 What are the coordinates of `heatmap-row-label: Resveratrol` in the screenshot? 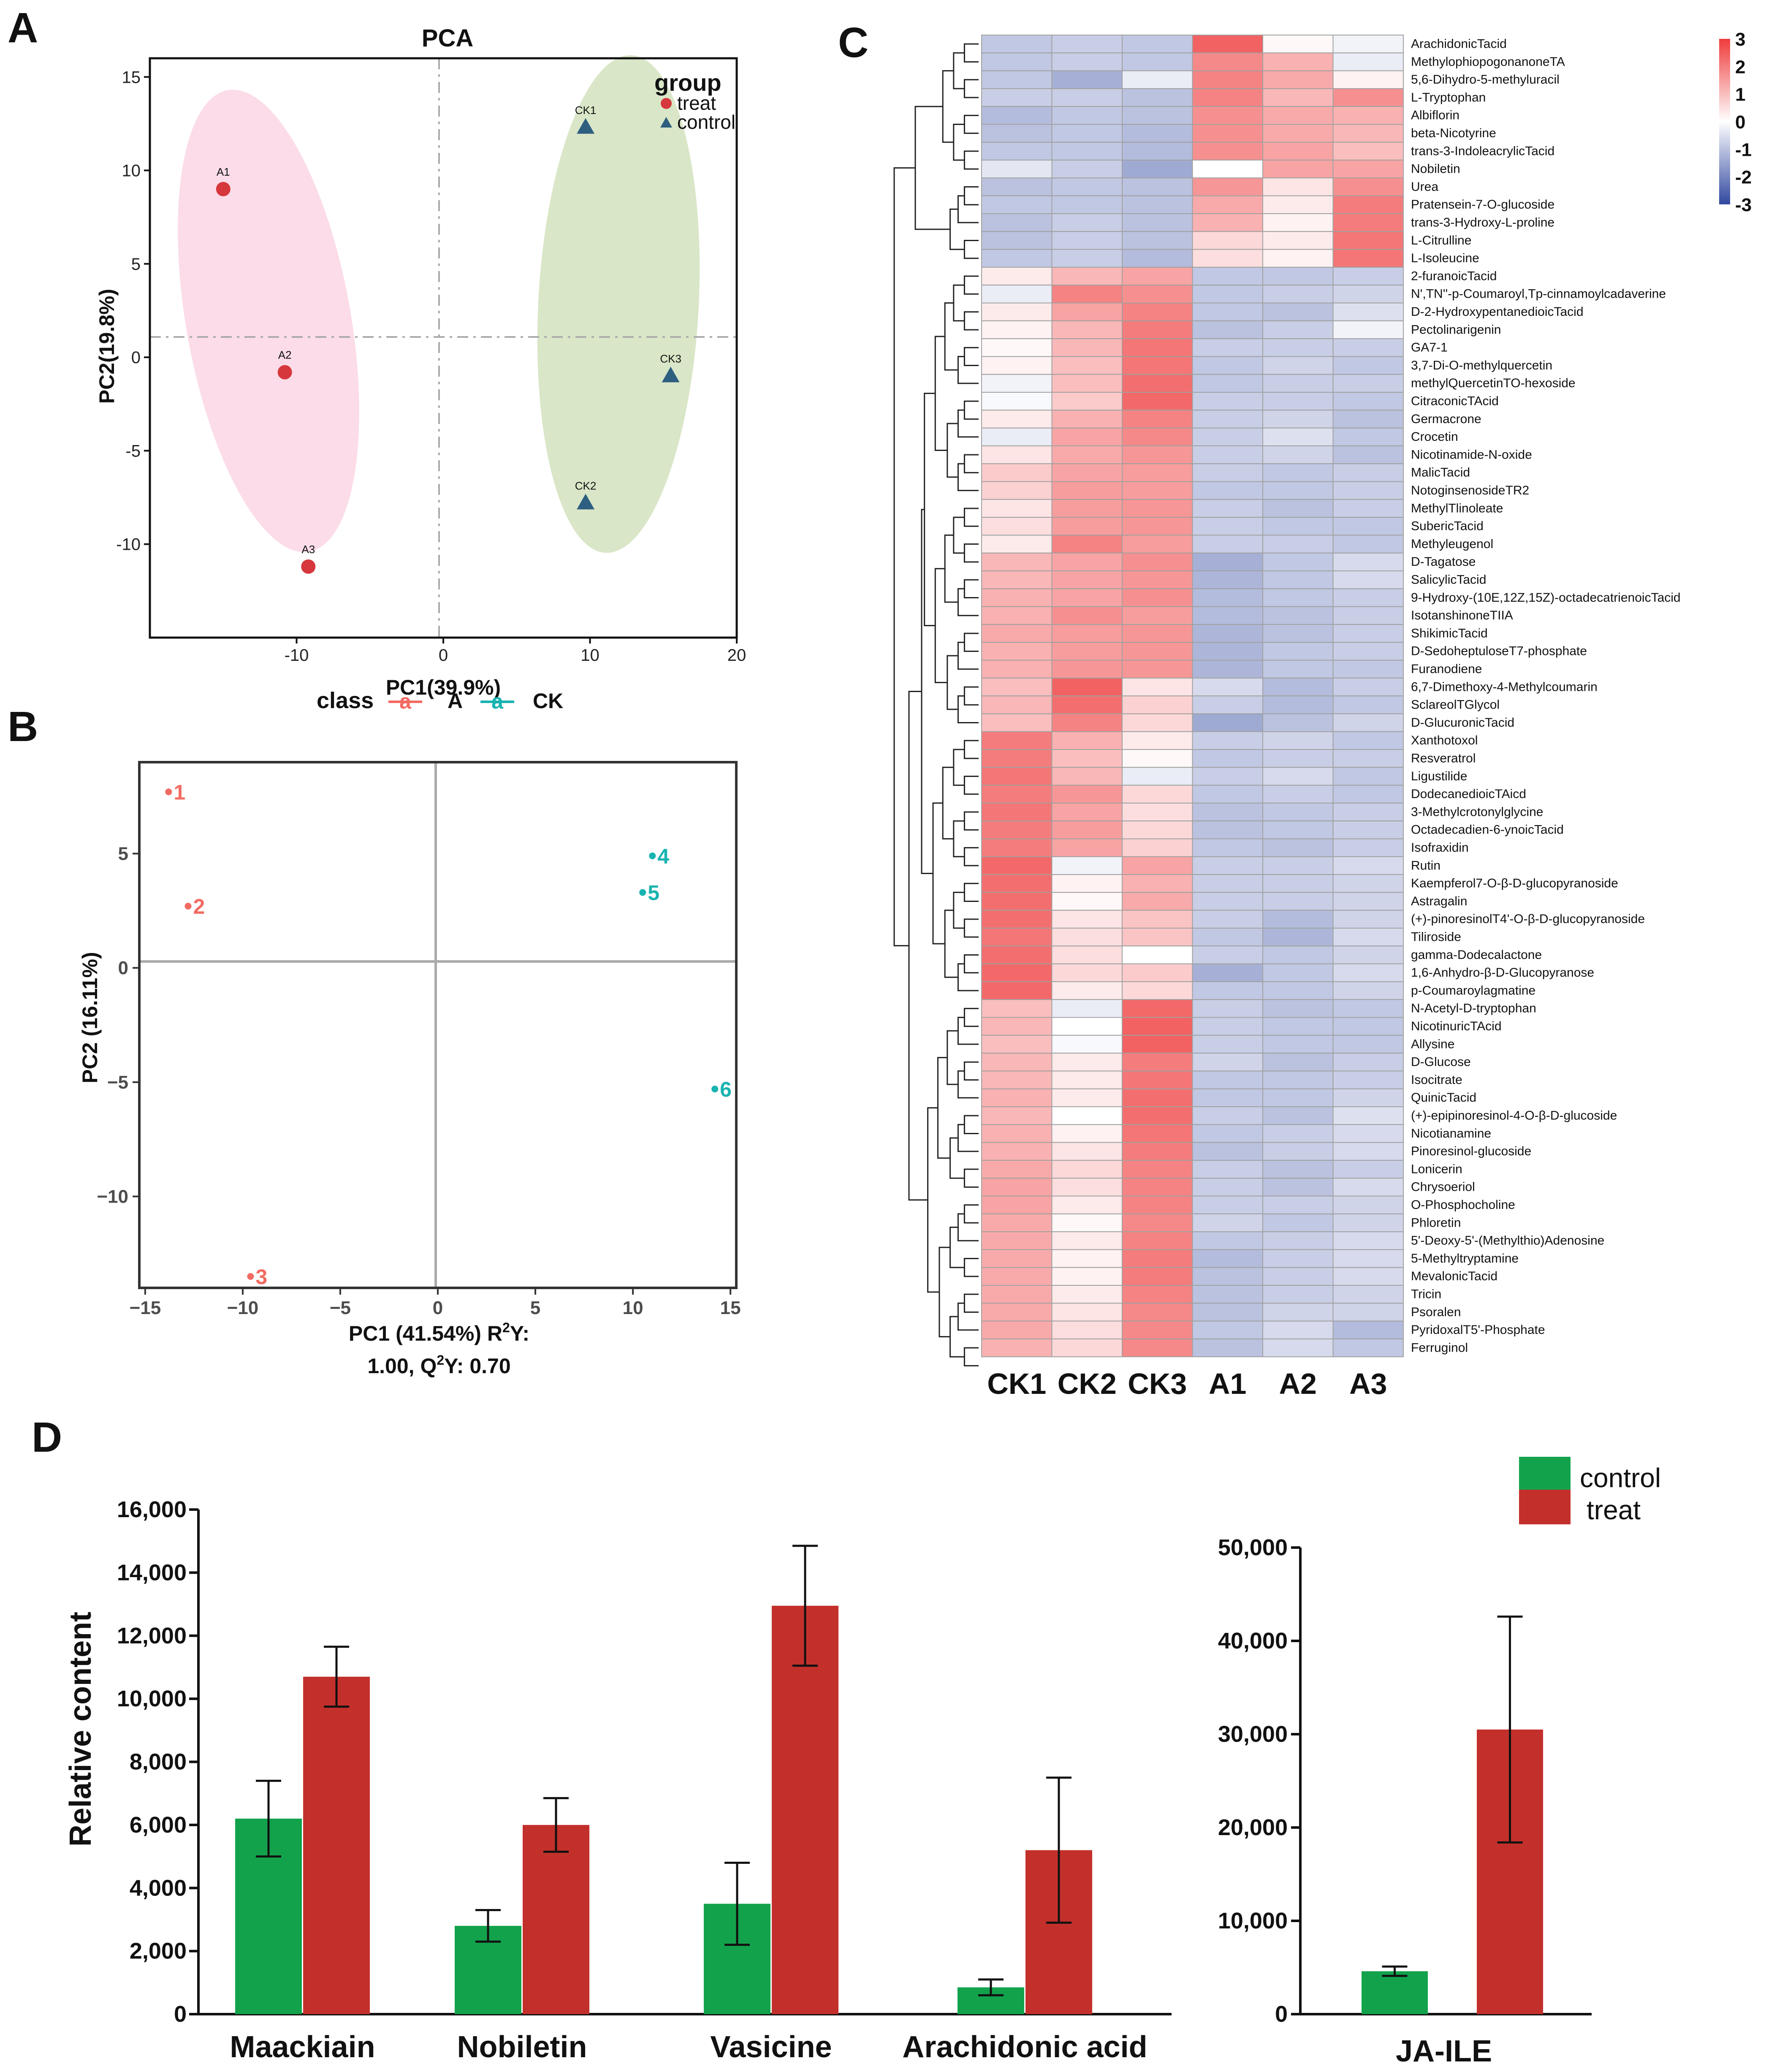 It's located at (1443, 758).